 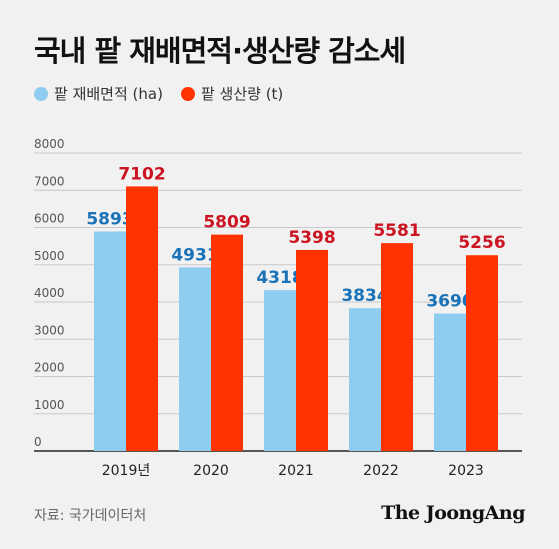 What do you see at coordinates (466, 471) in the screenshot?
I see `x-tick-label: 2023` at bounding box center [466, 471].